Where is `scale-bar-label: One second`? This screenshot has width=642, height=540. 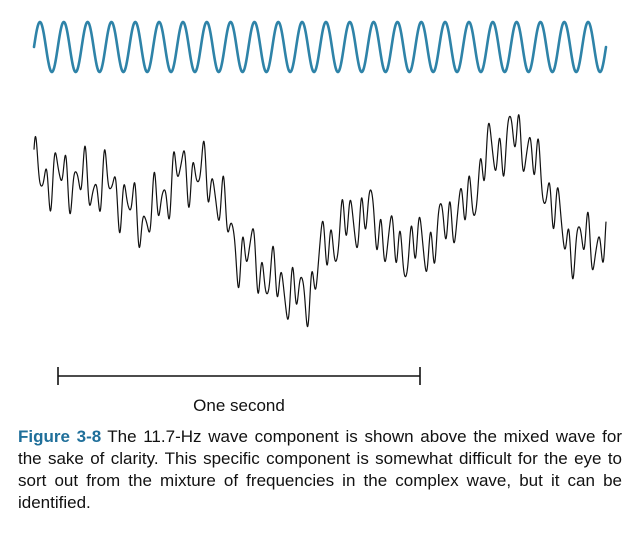 scale-bar-label: One second is located at coordinates (239, 405).